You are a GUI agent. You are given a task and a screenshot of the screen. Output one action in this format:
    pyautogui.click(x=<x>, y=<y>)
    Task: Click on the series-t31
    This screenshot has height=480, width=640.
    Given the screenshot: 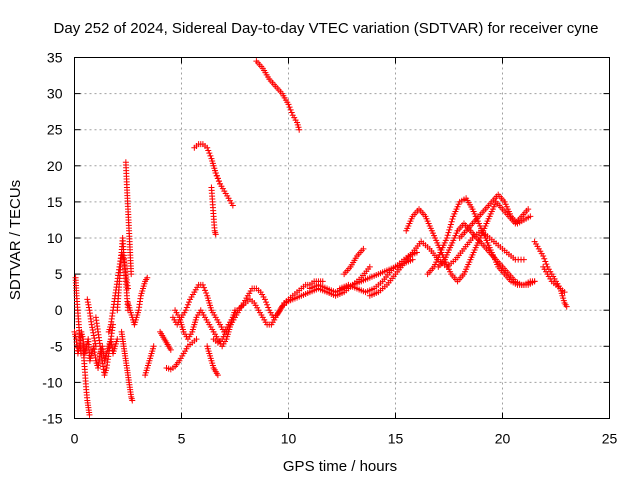 What is the action you would take?
    pyautogui.click(x=549, y=267)
    